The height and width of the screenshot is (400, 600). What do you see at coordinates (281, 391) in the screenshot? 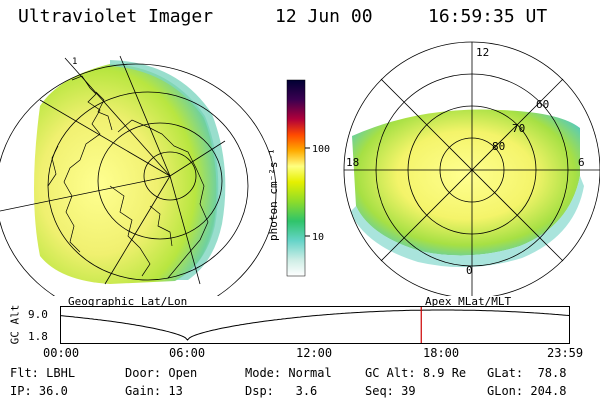
I see `status-dsp: Dsp: 3.6` at bounding box center [281, 391].